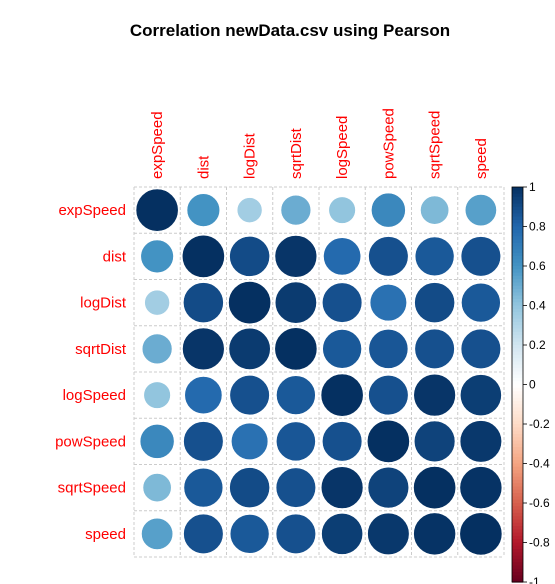 The image size is (555, 584). What do you see at coordinates (92, 210) in the screenshot?
I see `row-label-expSpeed: expSpeed` at bounding box center [92, 210].